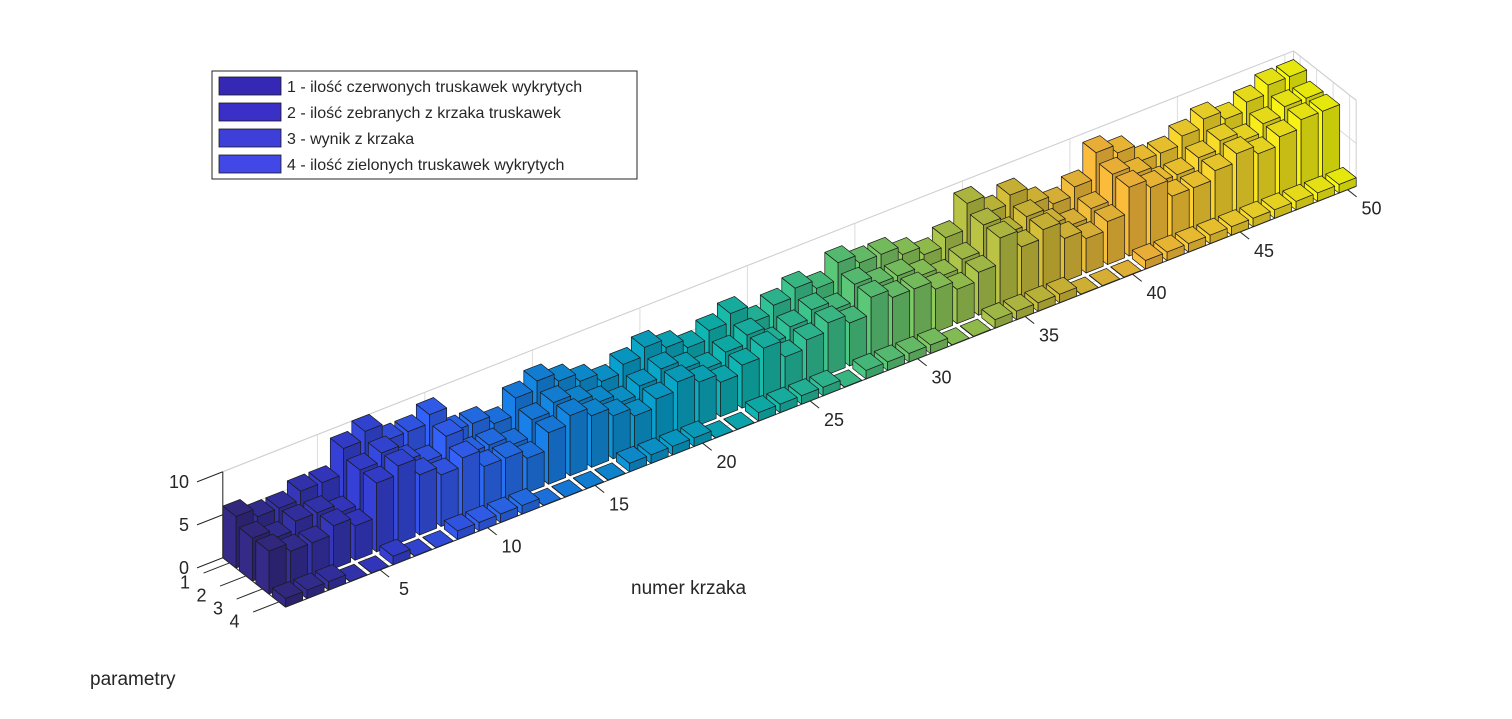 This screenshot has height=719, width=1512. What do you see at coordinates (133, 679) in the screenshot?
I see `y-axis-label: parametry` at bounding box center [133, 679].